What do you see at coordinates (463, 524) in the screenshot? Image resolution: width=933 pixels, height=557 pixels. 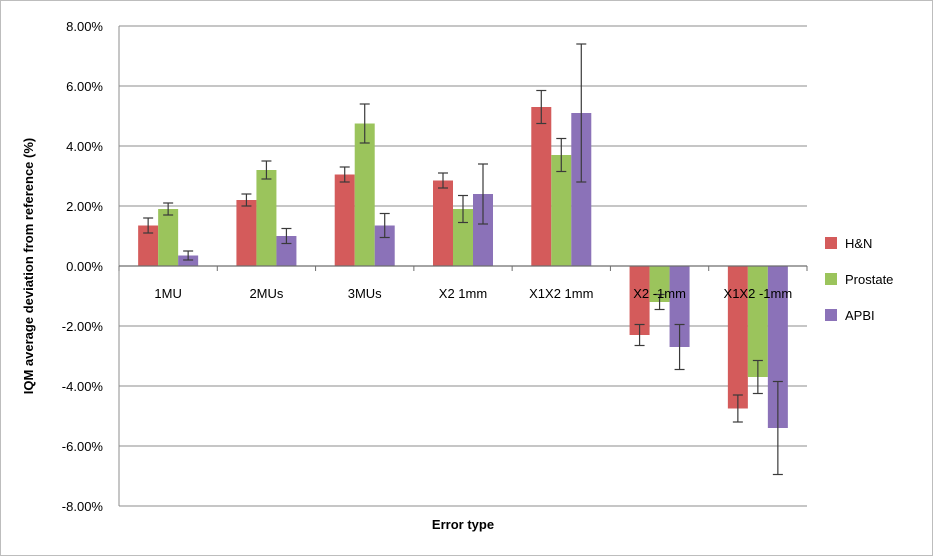 I see `x-axis-title: Error type` at bounding box center [463, 524].